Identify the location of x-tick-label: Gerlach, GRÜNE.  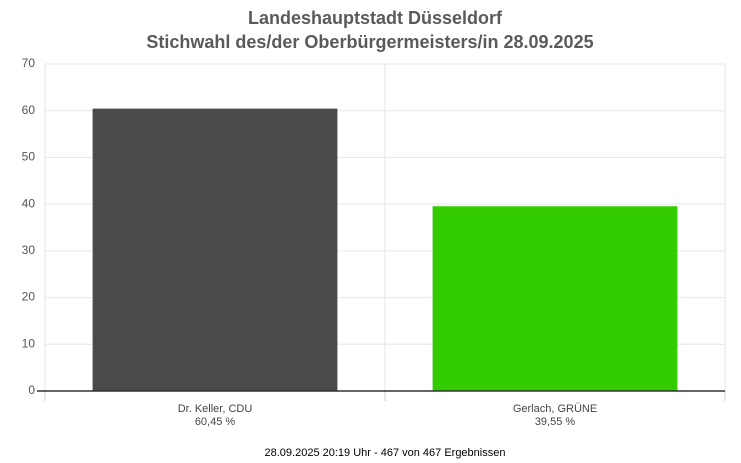
(555, 409).